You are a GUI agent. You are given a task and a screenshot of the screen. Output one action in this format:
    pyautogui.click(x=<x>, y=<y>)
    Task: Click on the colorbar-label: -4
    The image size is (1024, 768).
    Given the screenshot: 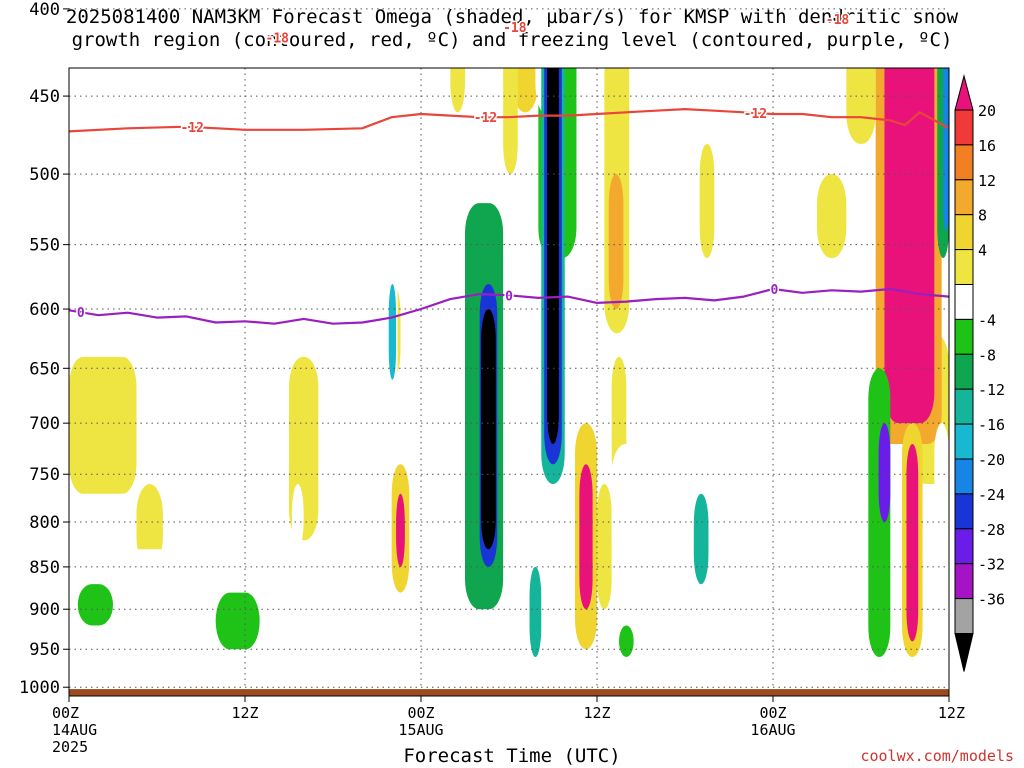 What is the action you would take?
    pyautogui.click(x=987, y=320)
    